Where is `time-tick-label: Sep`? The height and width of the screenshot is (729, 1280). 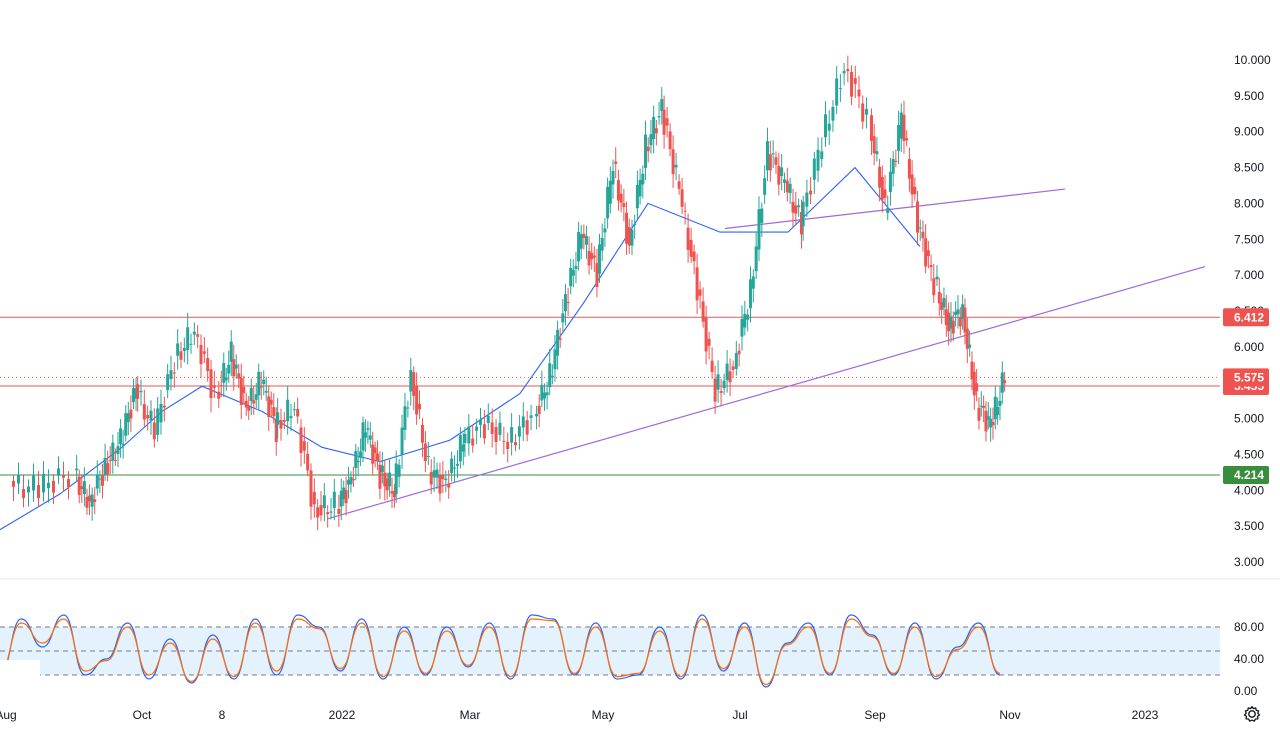 time-tick-label: Sep is located at coordinates (875, 715).